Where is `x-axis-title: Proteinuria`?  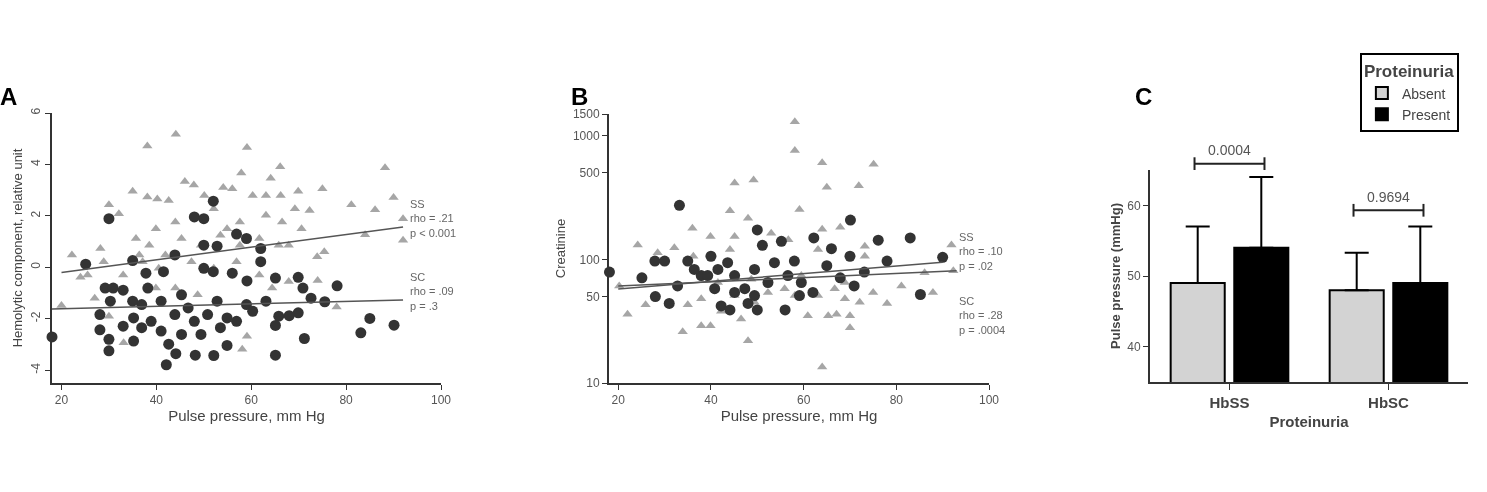 x-axis-title: Proteinuria is located at coordinates (1309, 421).